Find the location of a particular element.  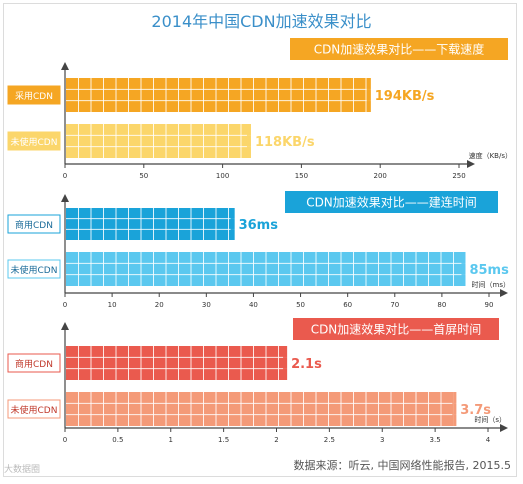

panel-title: CDN加速效果对比——下载速度 is located at coordinates (399, 49).